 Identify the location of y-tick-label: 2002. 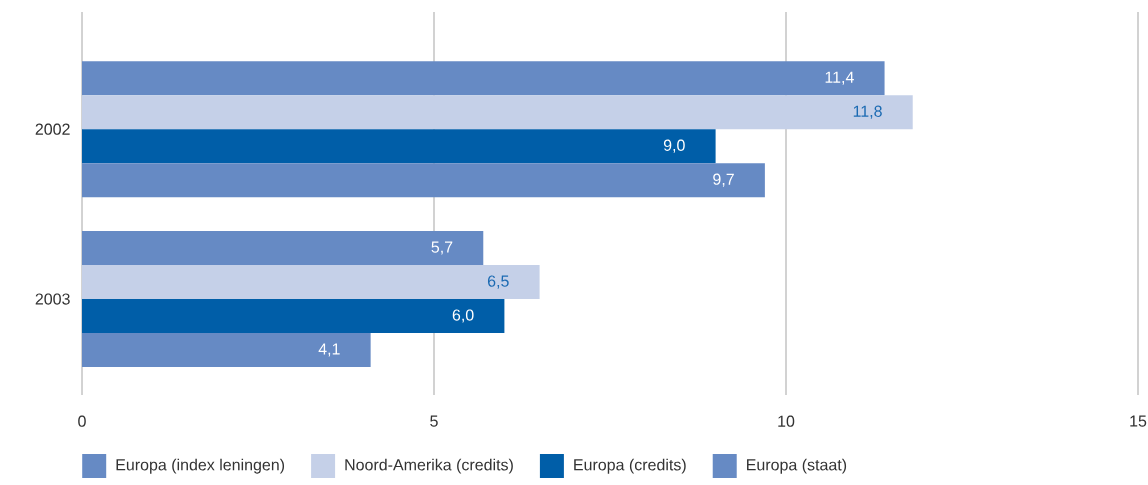
(52, 129).